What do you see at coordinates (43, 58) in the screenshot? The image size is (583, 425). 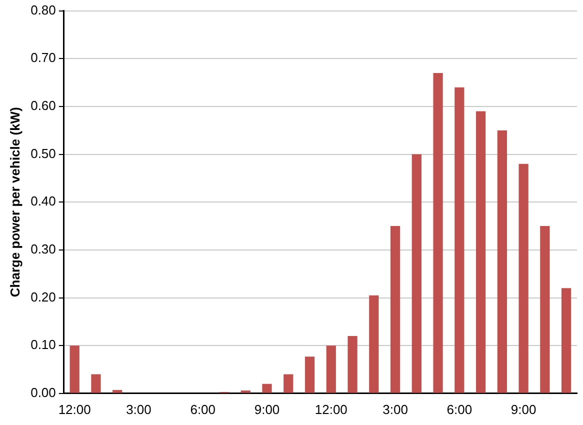 I see `y-tick-label: 0.70` at bounding box center [43, 58].